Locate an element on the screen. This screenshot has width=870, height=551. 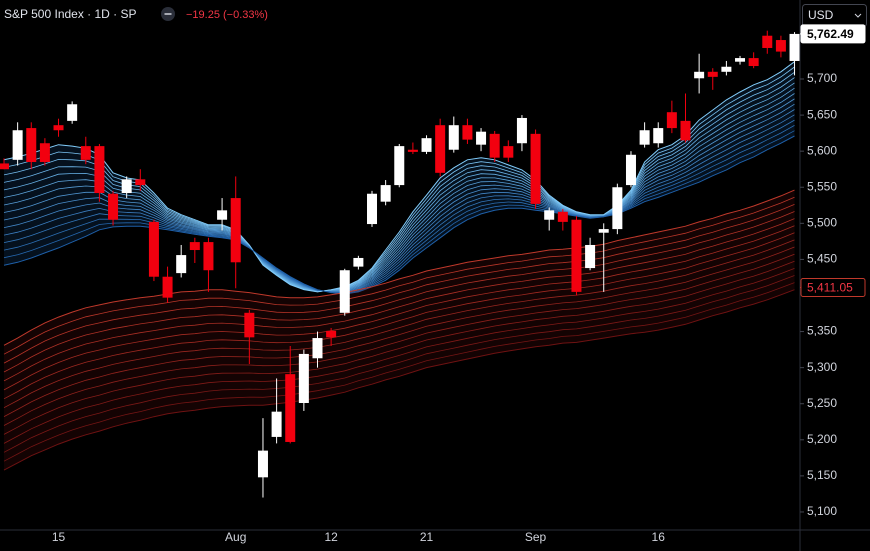
x-tick-label: 16 is located at coordinates (659, 537).